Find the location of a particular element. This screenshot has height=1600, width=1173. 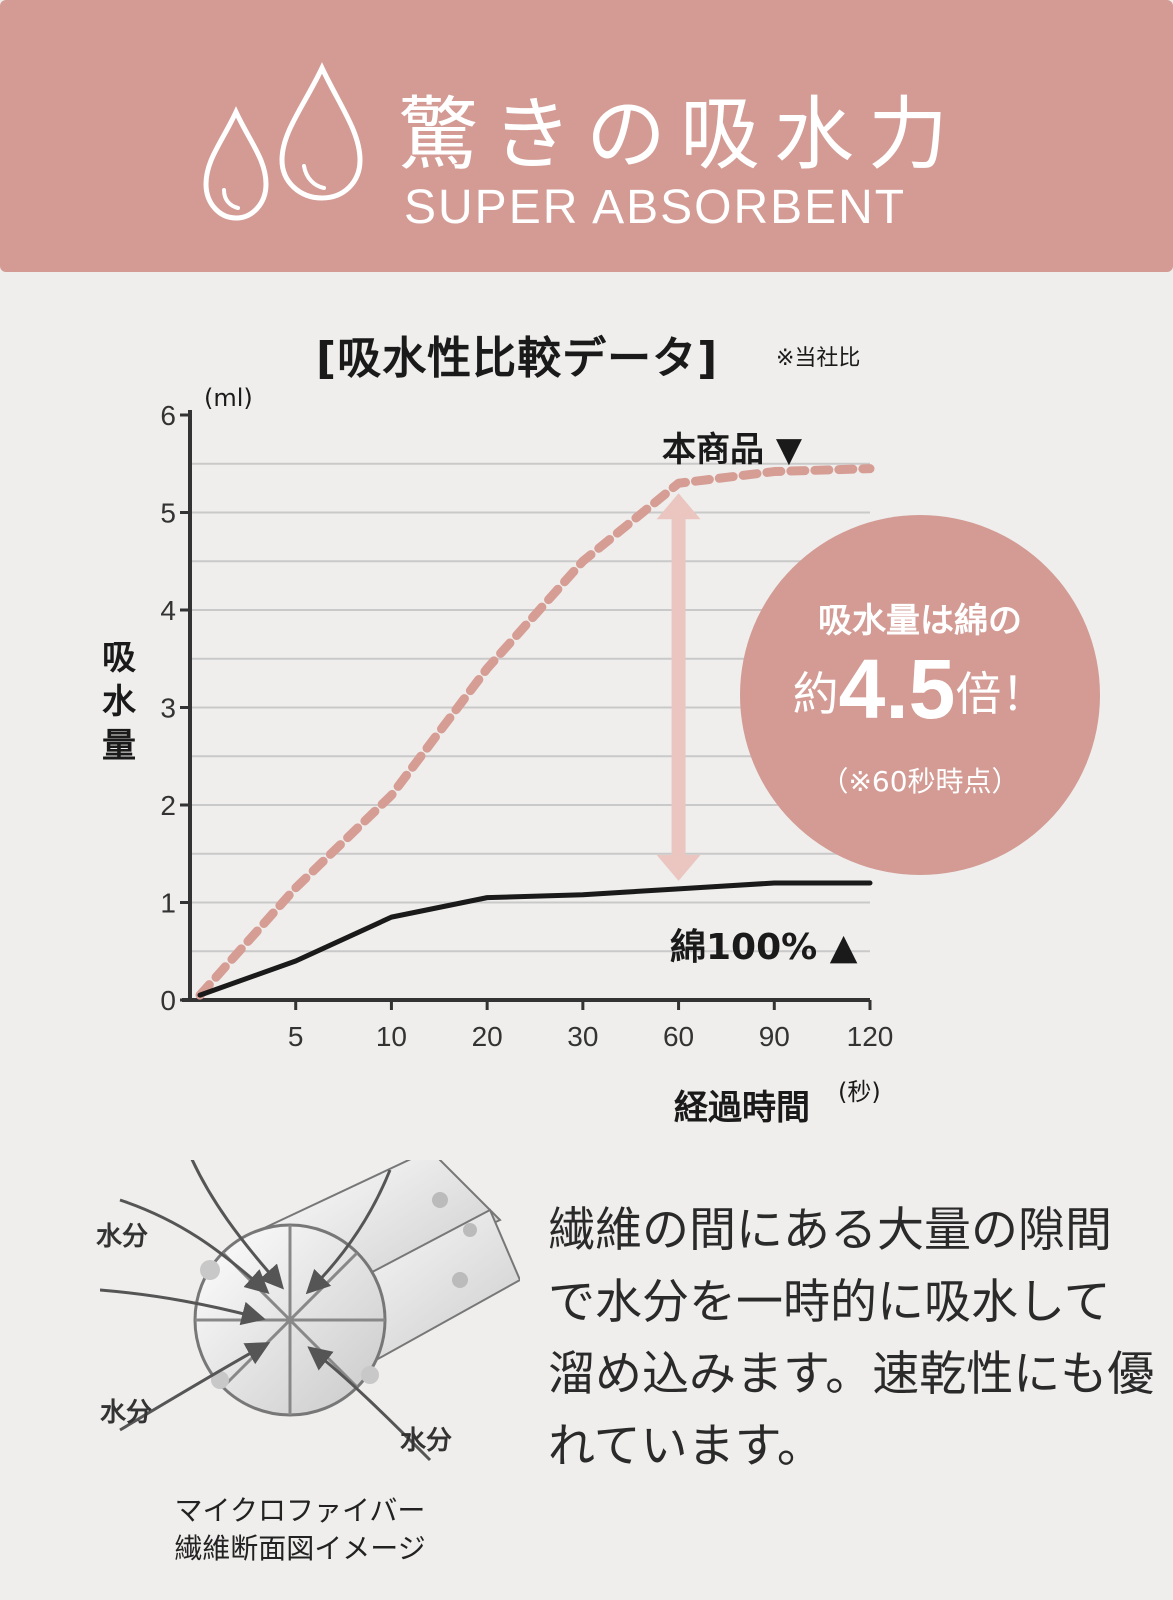

x-tick-label: 20 is located at coordinates (487, 1036).